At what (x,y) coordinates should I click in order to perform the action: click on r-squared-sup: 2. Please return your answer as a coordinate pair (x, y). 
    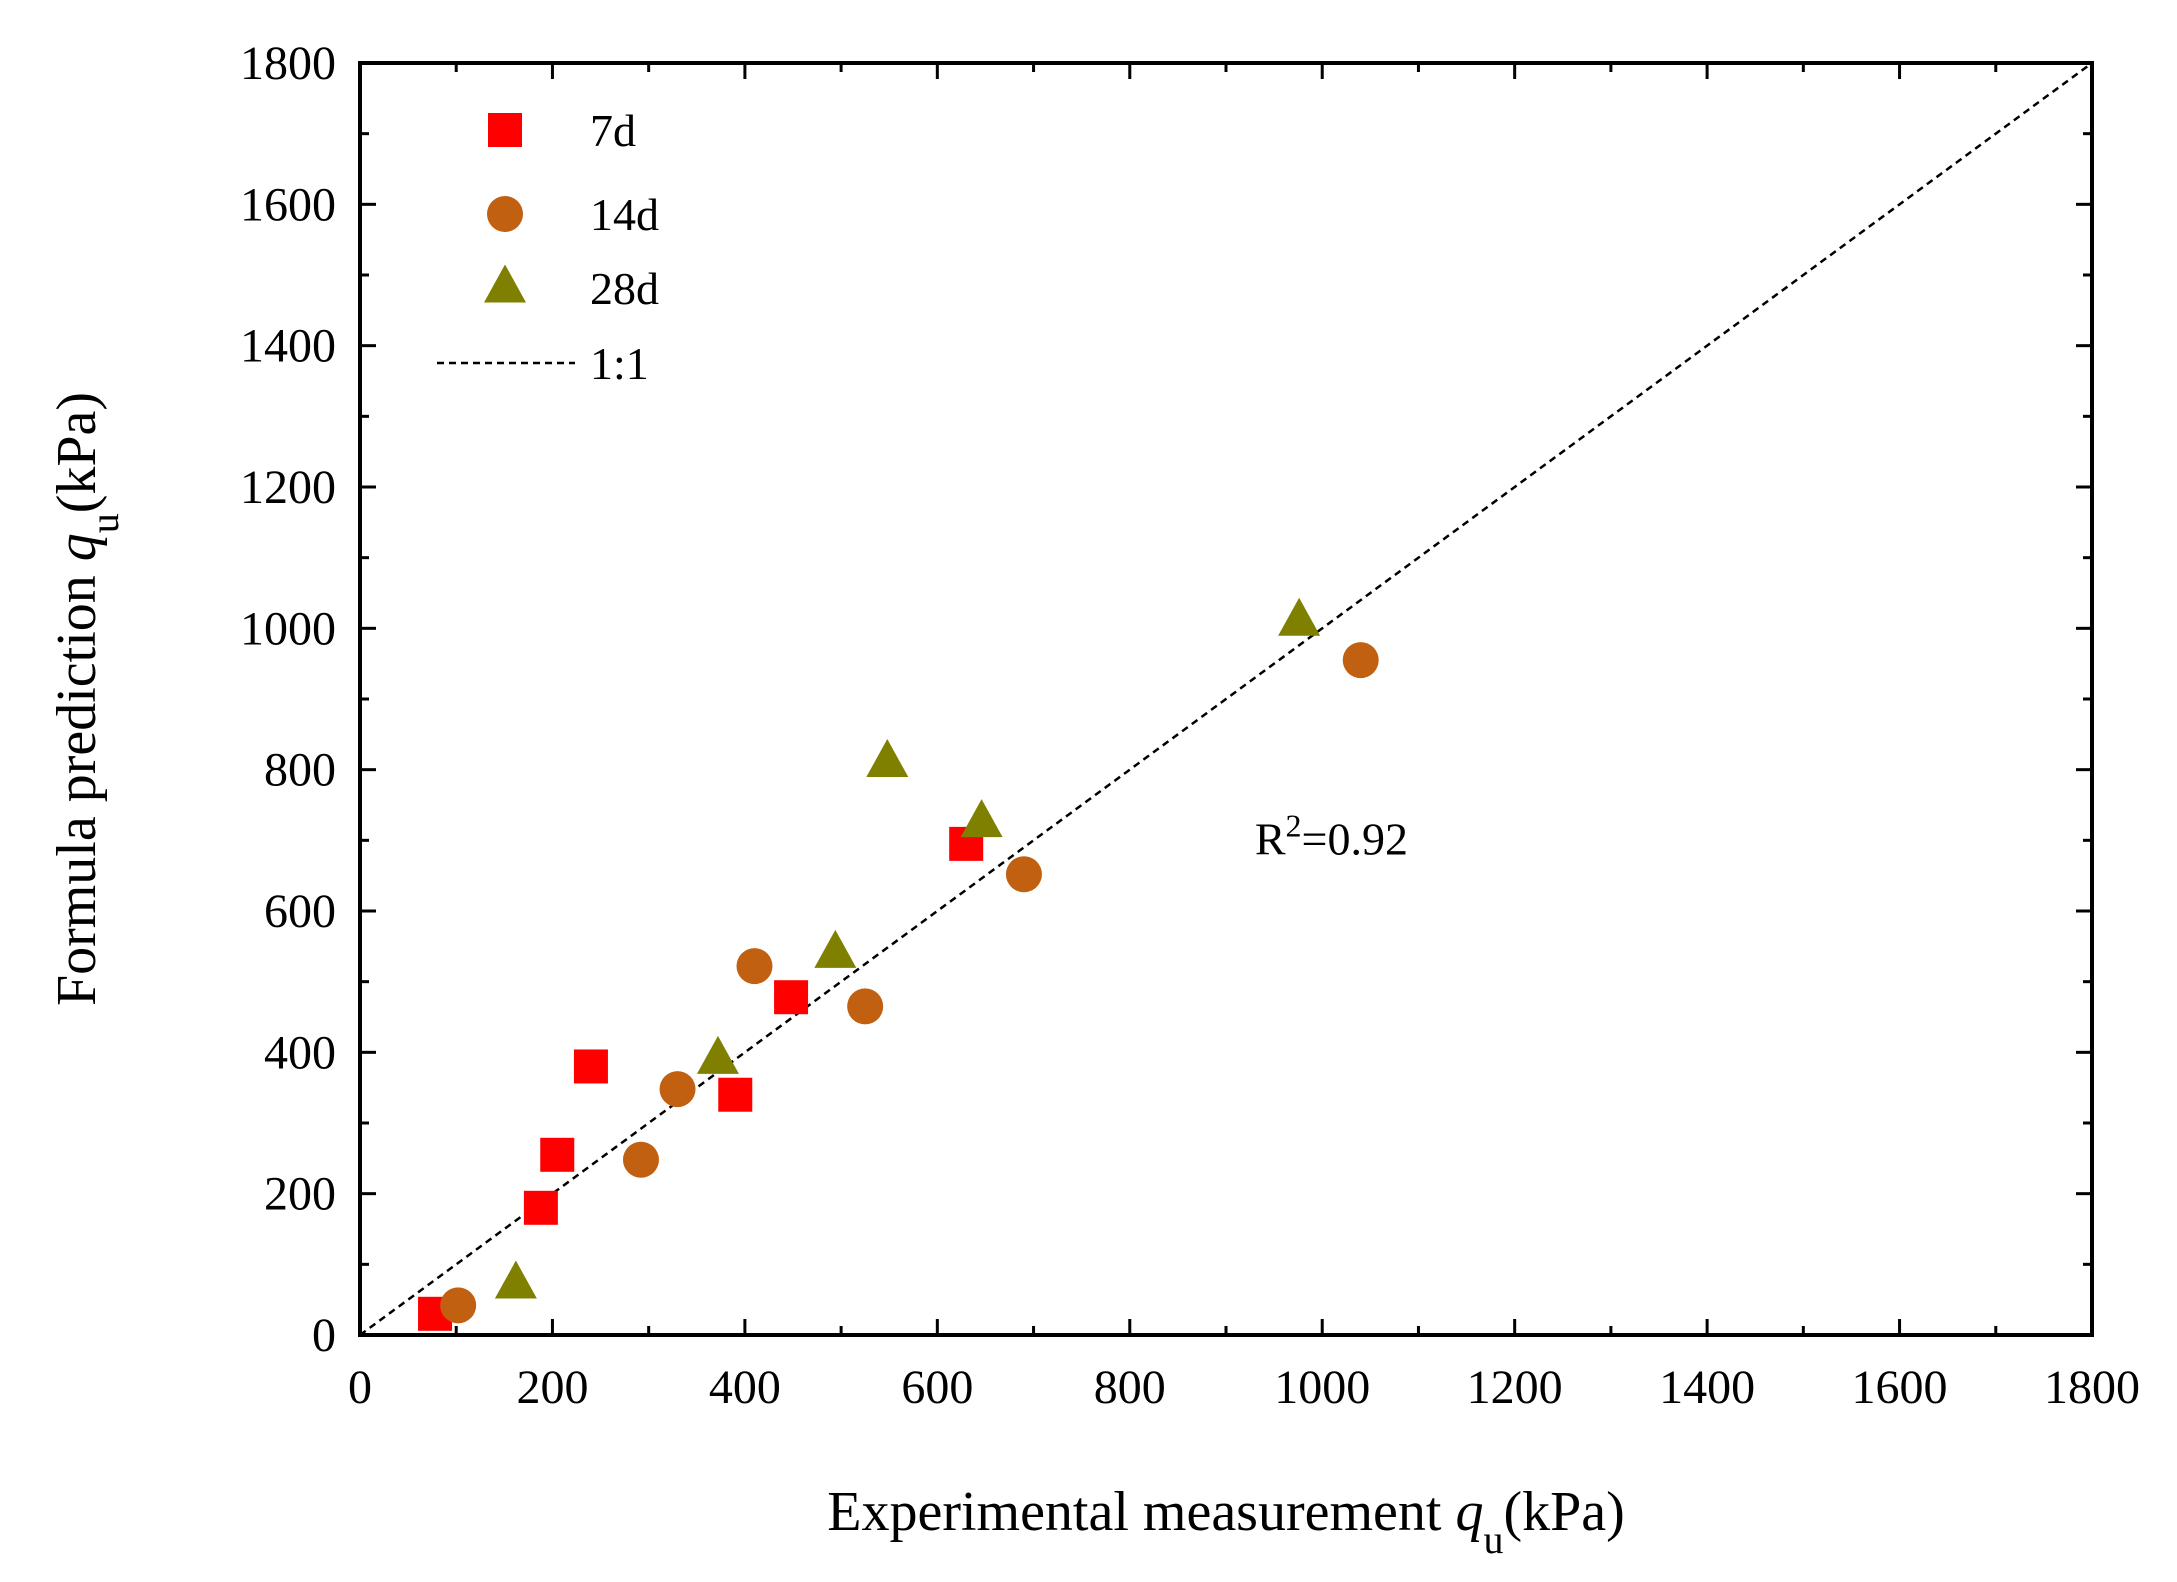
    Looking at the image, I should click on (1294, 825).